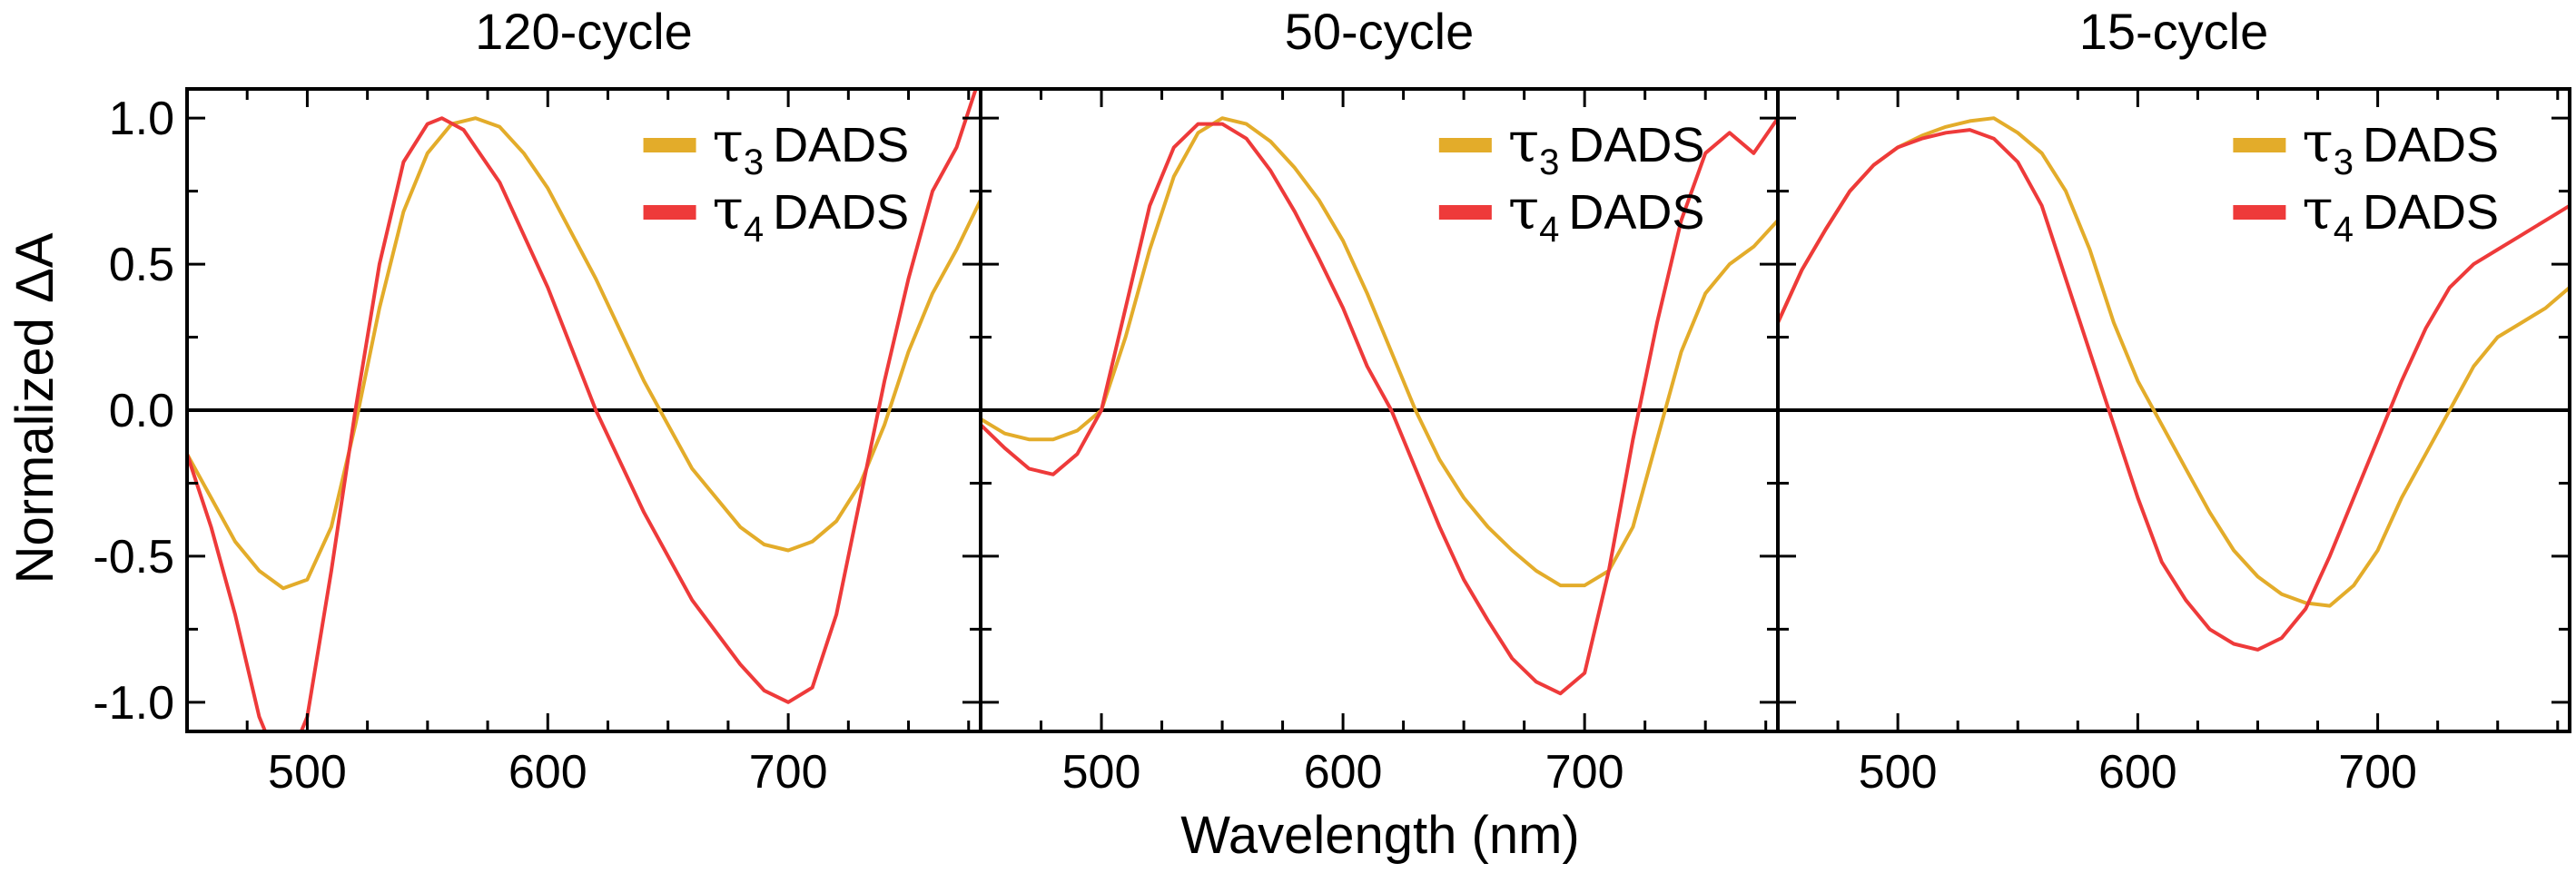 The image size is (2576, 873). What do you see at coordinates (133, 558) in the screenshot?
I see `y-tick-label: -0.5` at bounding box center [133, 558].